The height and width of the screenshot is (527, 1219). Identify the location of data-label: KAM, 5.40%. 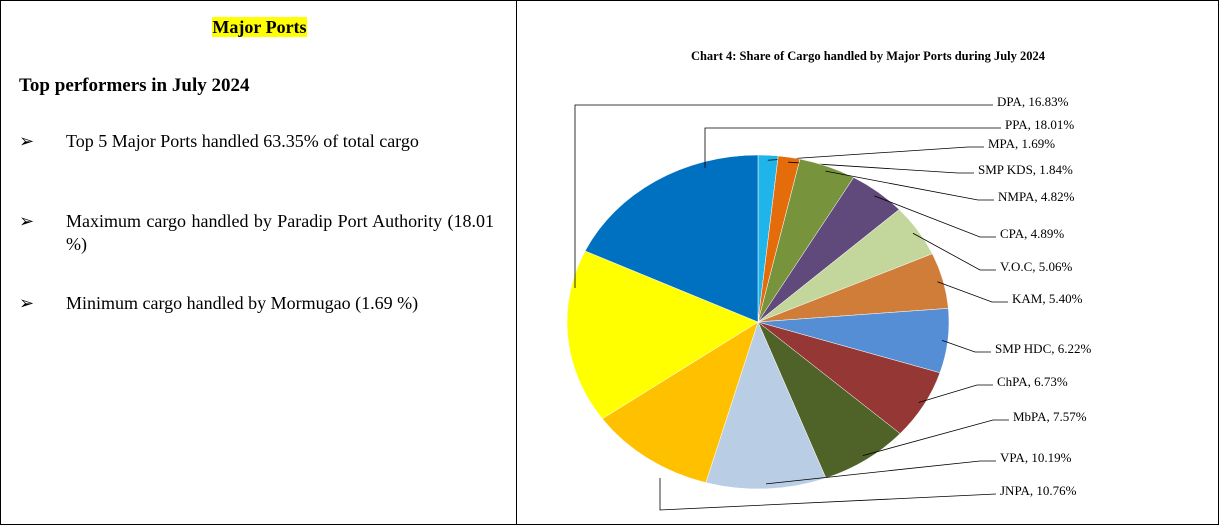
(1047, 298).